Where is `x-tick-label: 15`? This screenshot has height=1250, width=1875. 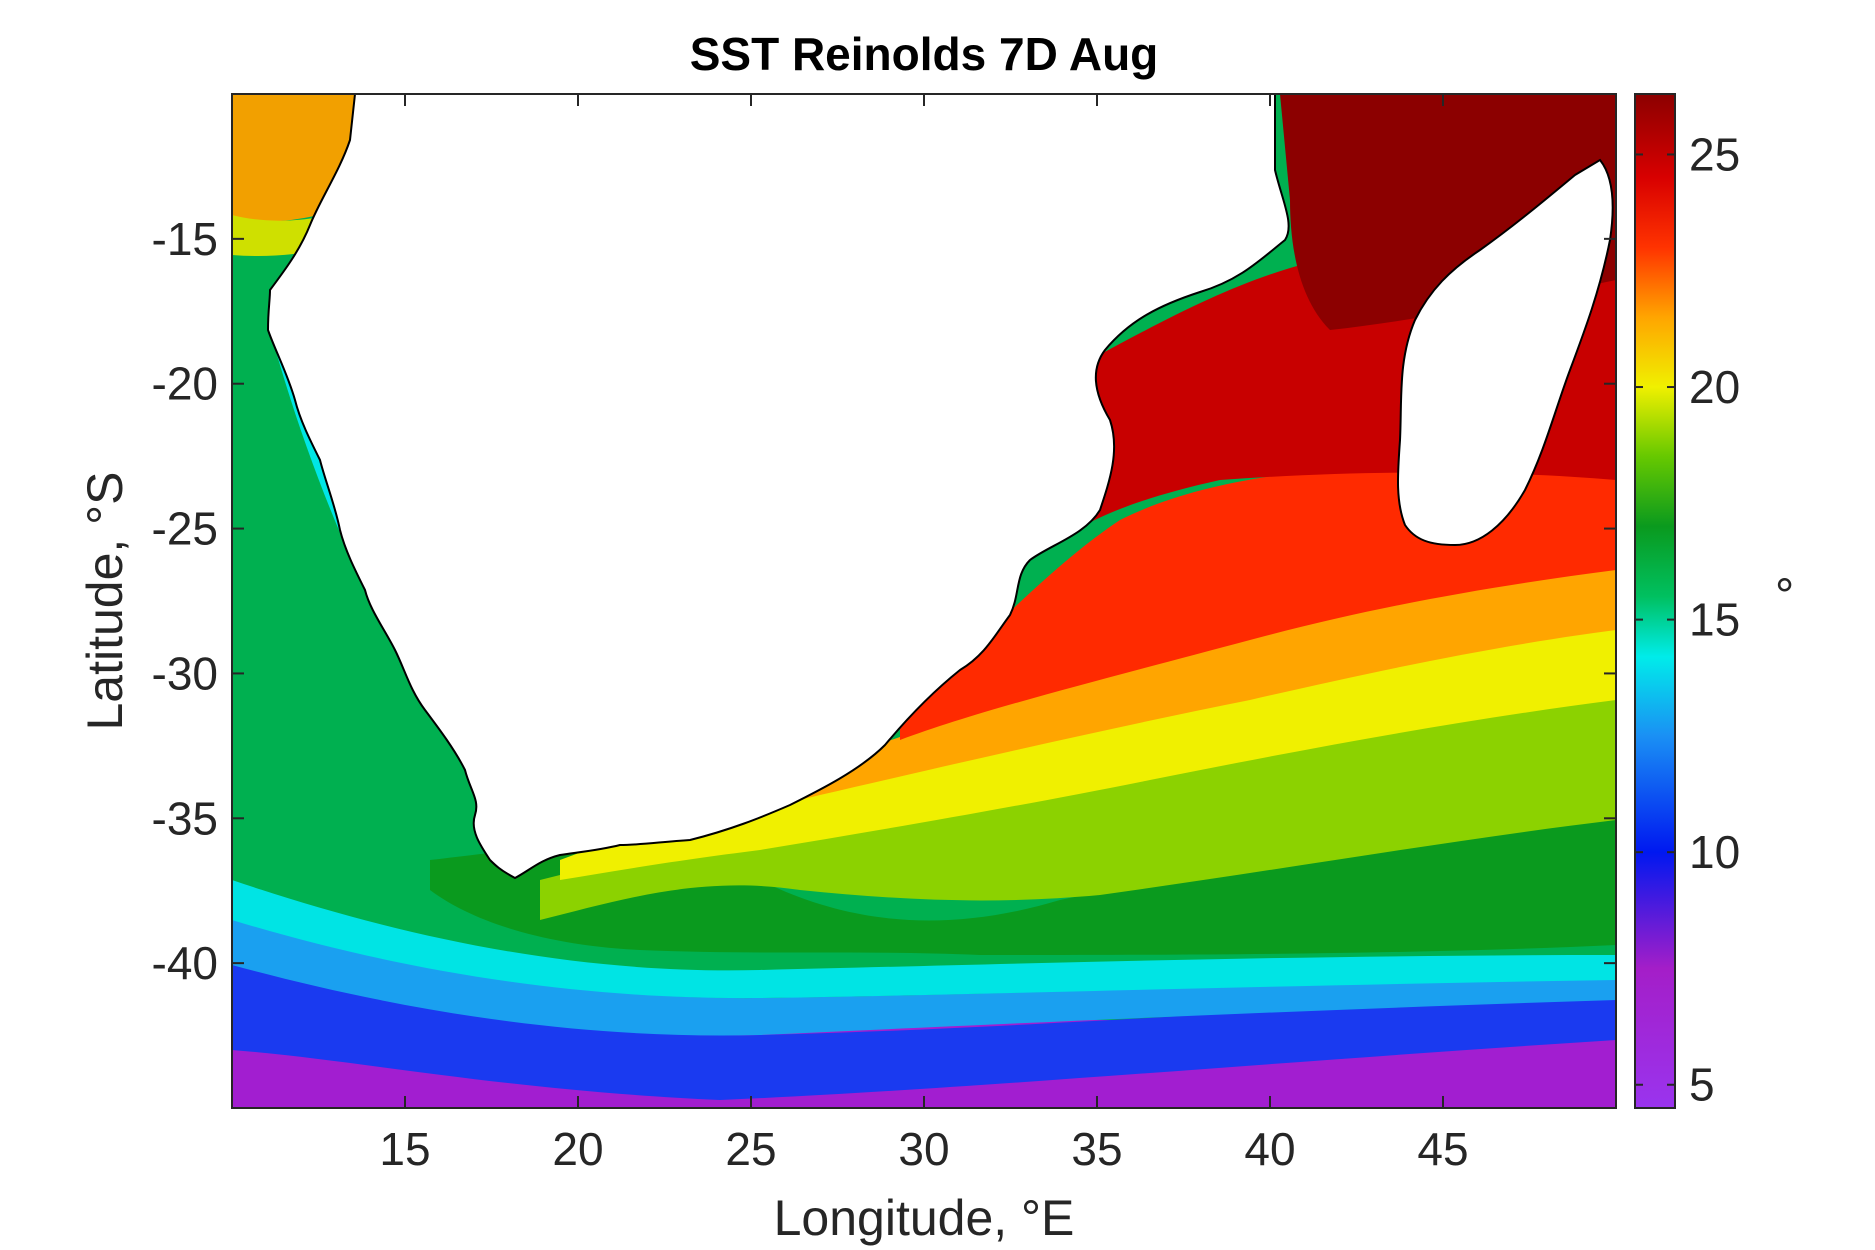
x-tick-label: 15 is located at coordinates (404, 1149).